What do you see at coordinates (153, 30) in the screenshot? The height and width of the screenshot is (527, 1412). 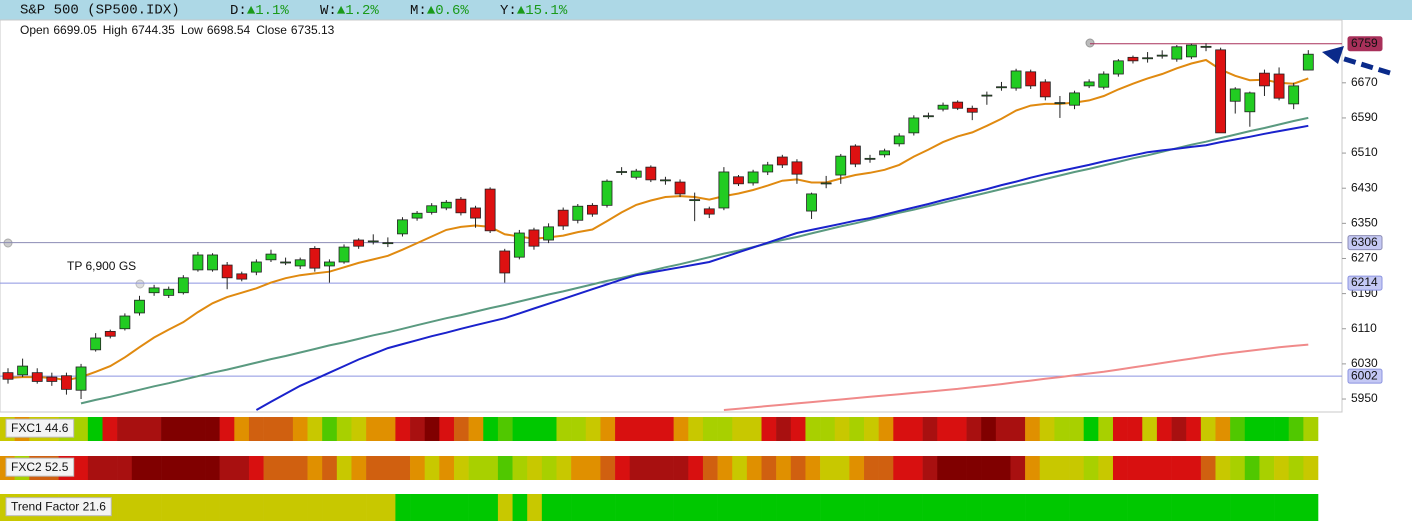 I see `ohlc-value: 6744.35` at bounding box center [153, 30].